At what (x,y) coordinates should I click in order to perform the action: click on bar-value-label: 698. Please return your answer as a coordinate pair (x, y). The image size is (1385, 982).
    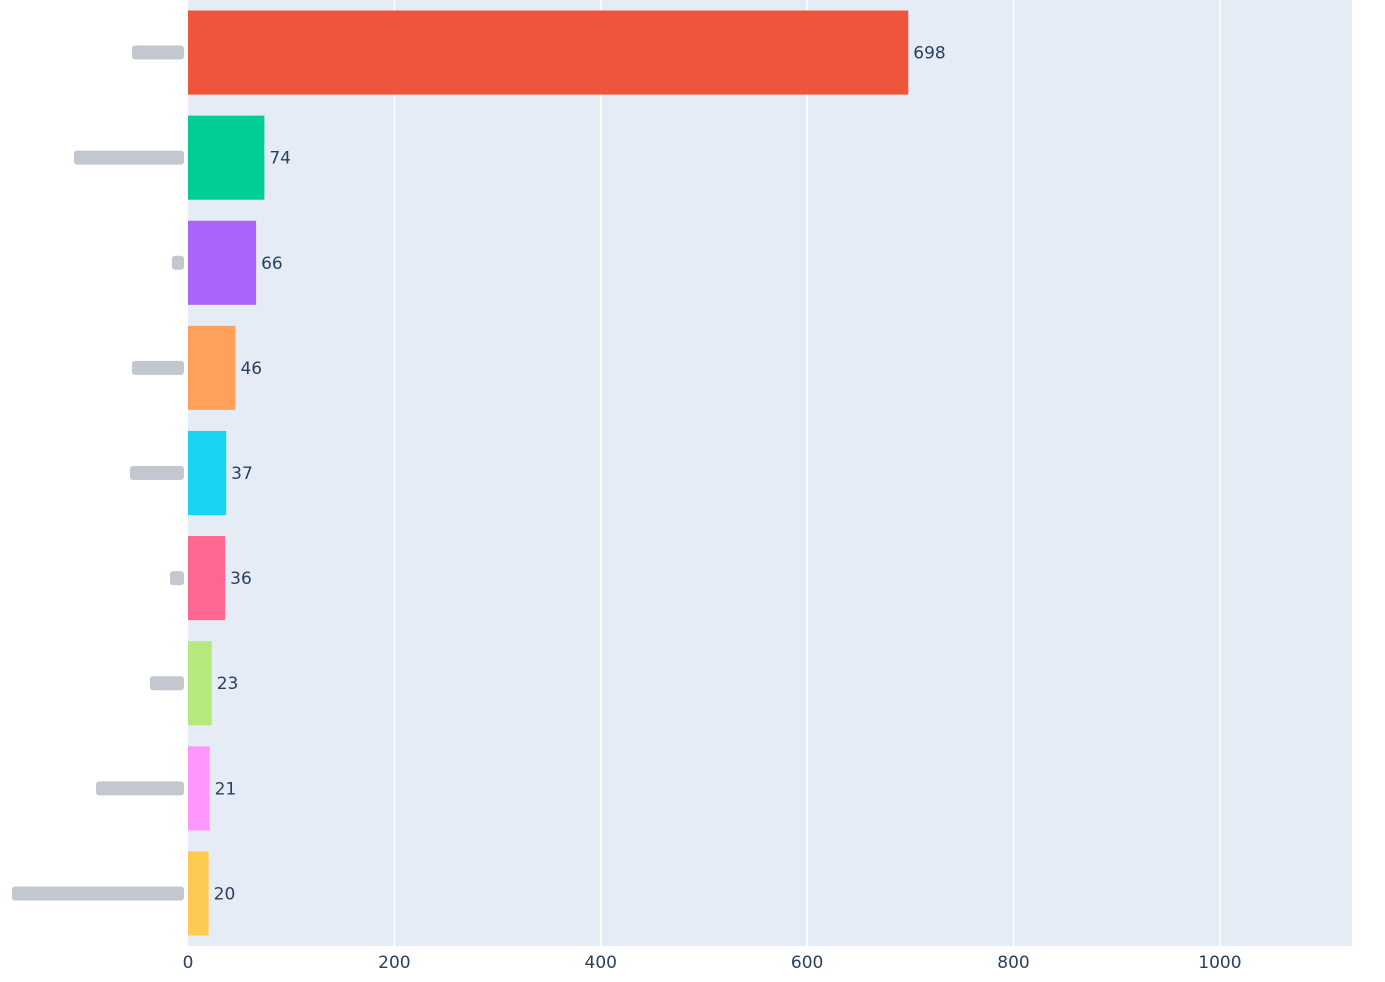
    Looking at the image, I should click on (929, 54).